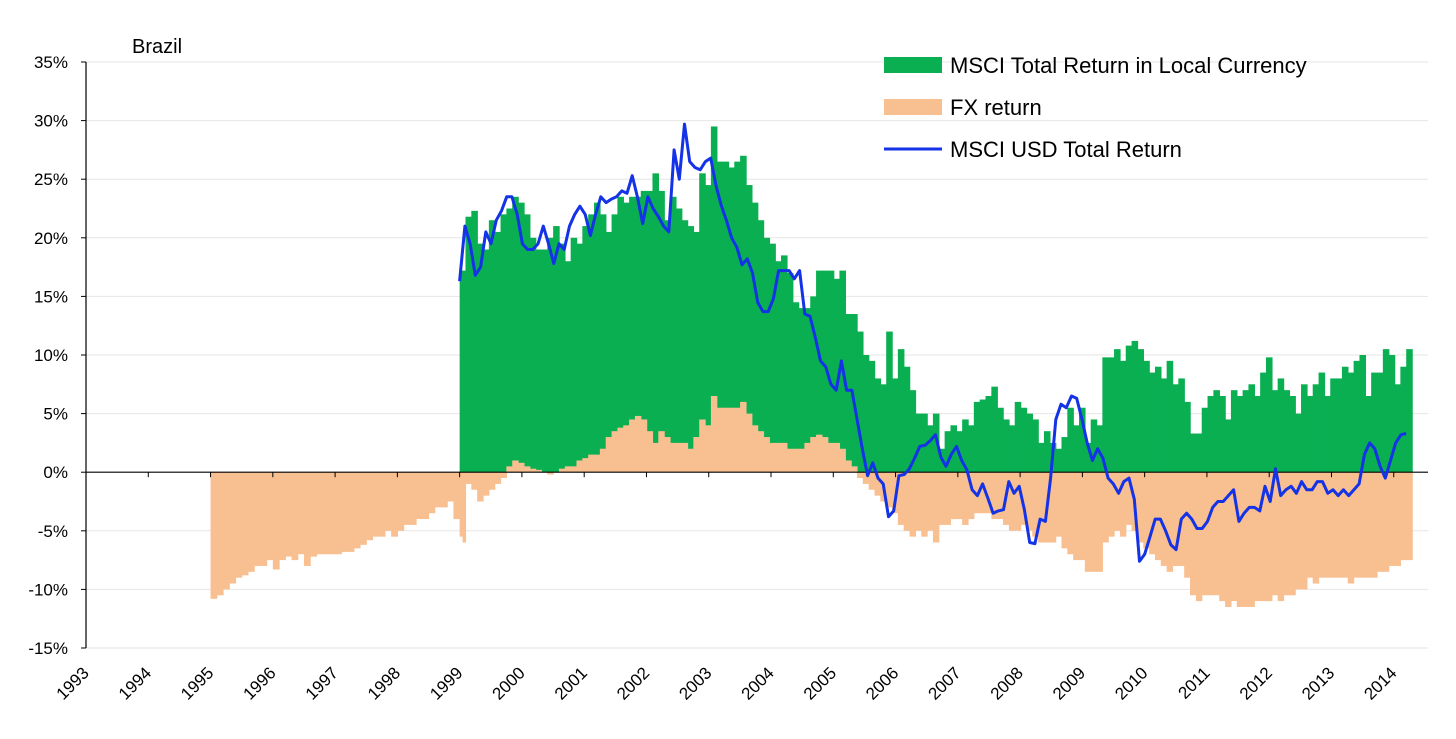 The height and width of the screenshot is (739, 1456). Describe the element at coordinates (1066, 149) in the screenshot. I see `legend-label-usd: MSCI USD Total Return` at that location.